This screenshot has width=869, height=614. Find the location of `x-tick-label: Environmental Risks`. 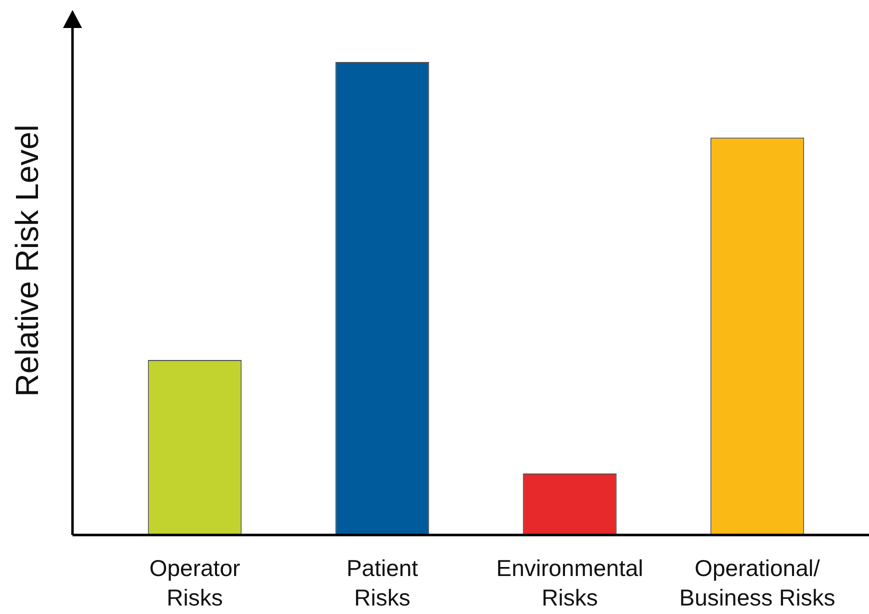

x-tick-label: Environmental Risks is located at coordinates (570, 583).